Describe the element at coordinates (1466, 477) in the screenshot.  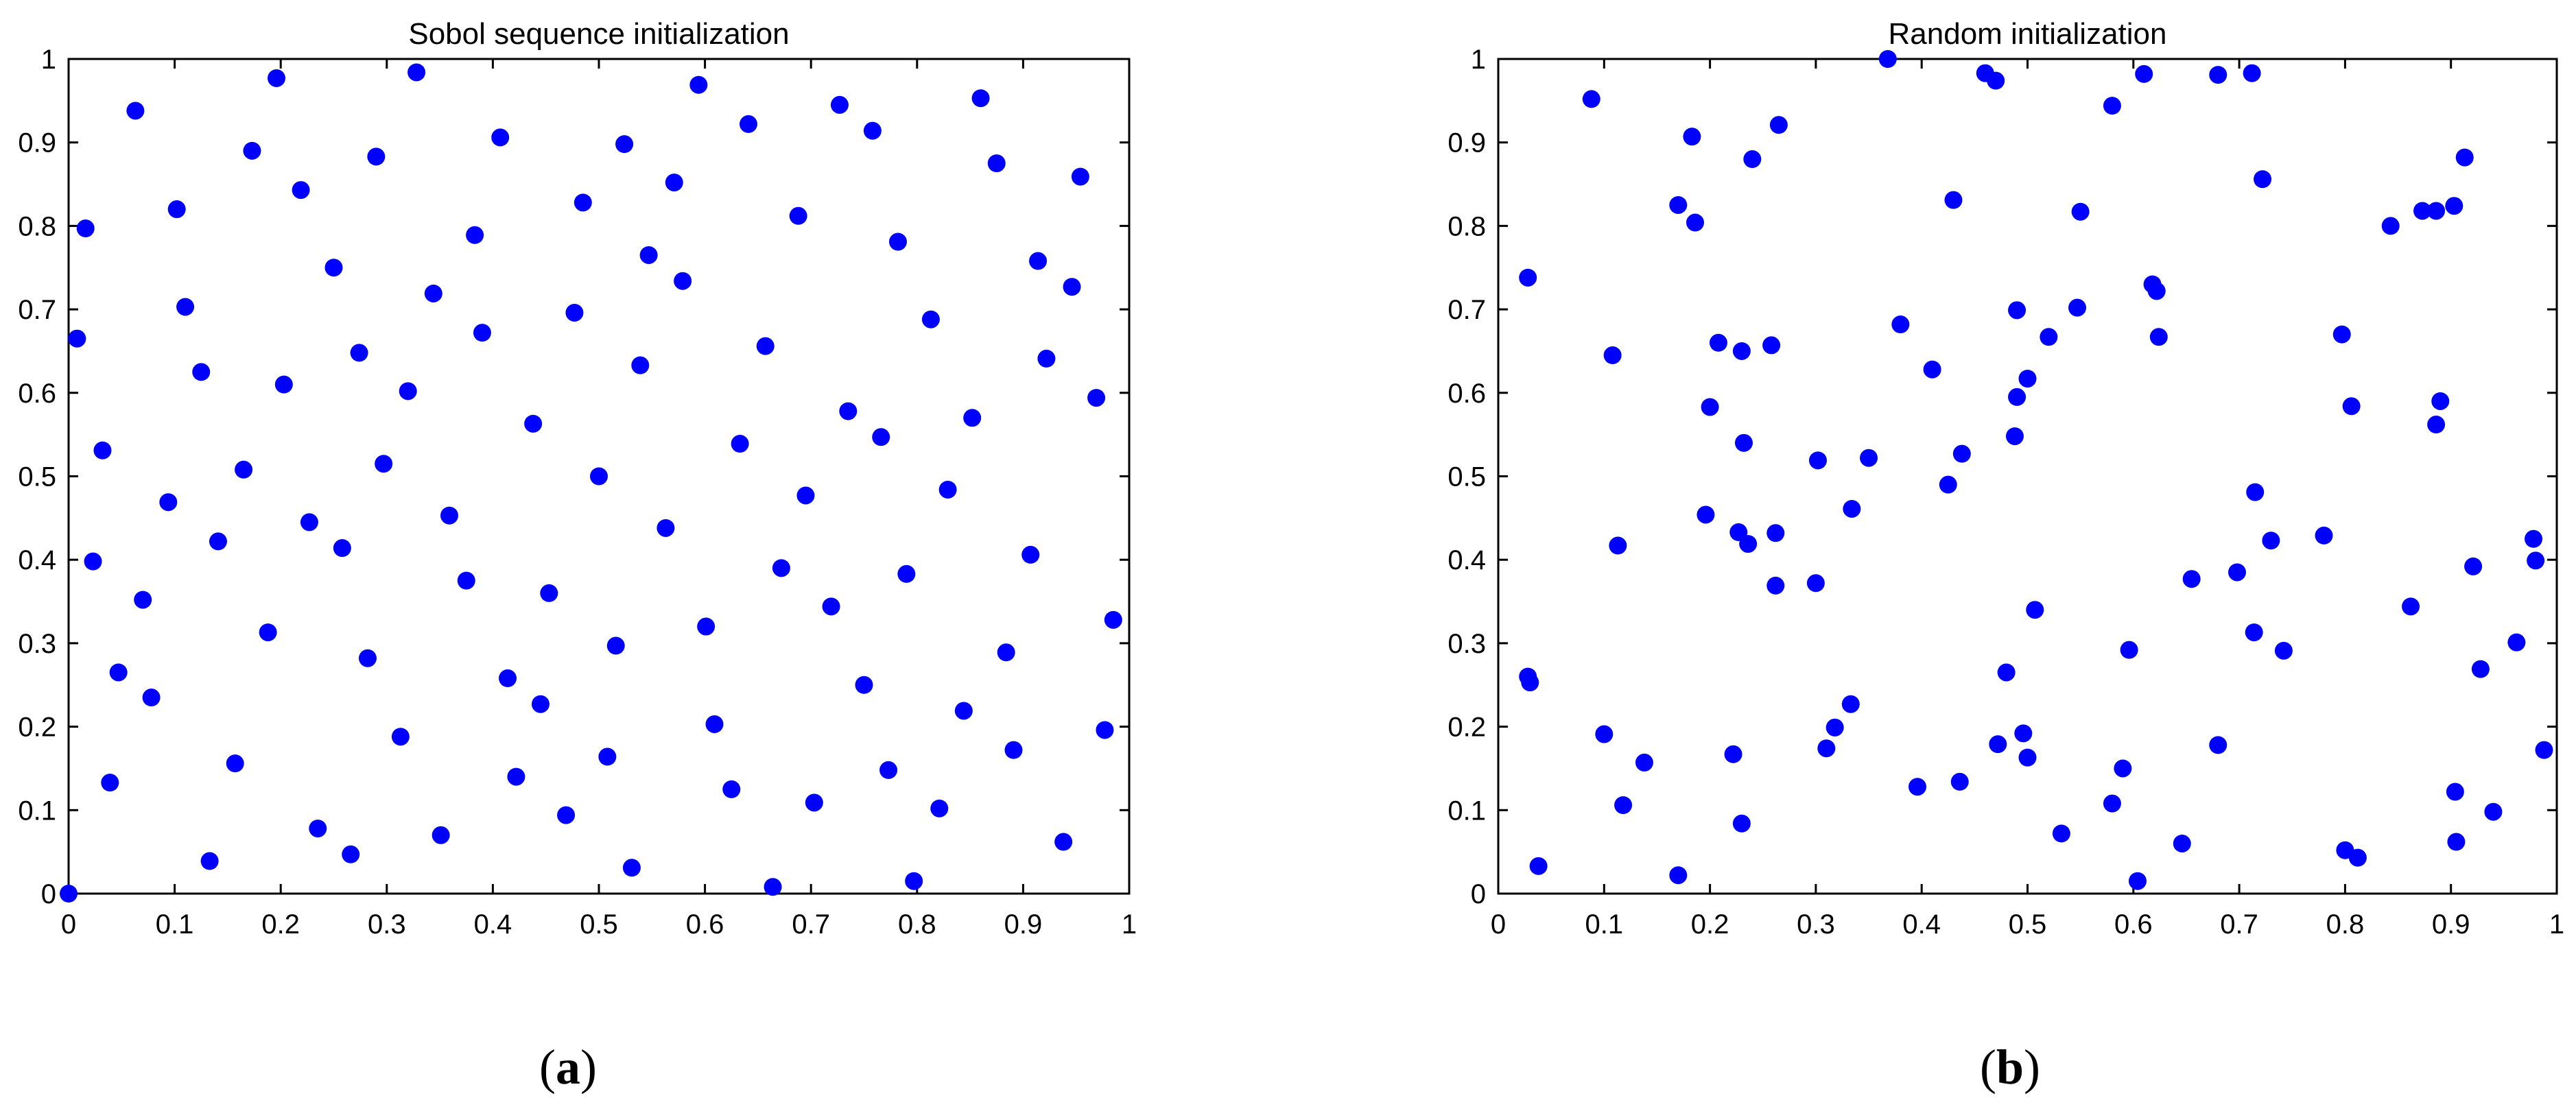
I see `y-tick-label: 0.5` at that location.